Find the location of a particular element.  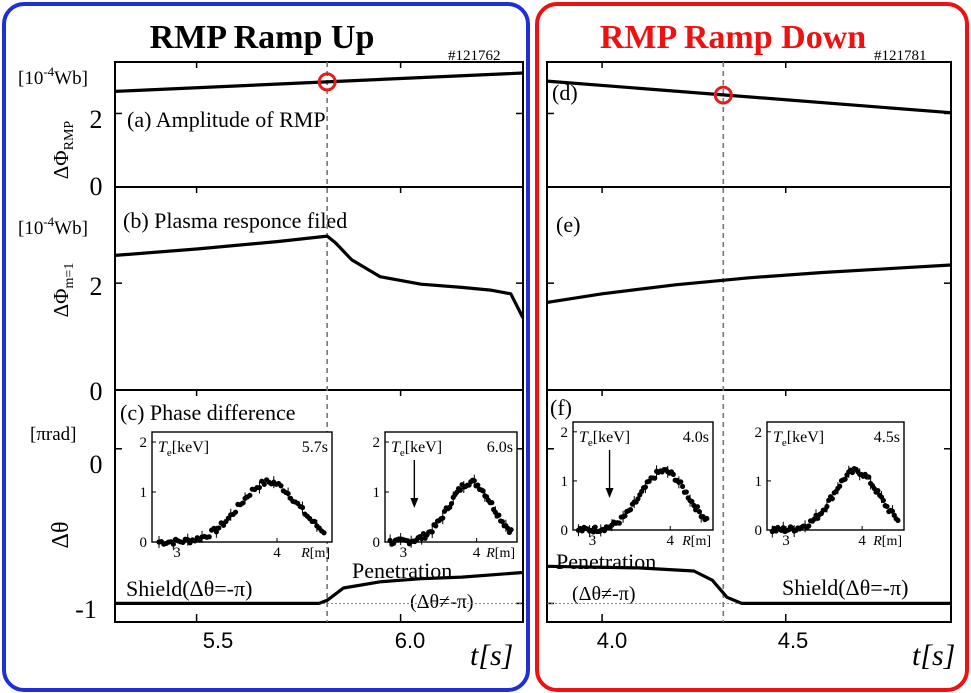

inset-0: 0 1 2 3 4 R[m] Te[keV] 5.7s is located at coordinates (236, 496).